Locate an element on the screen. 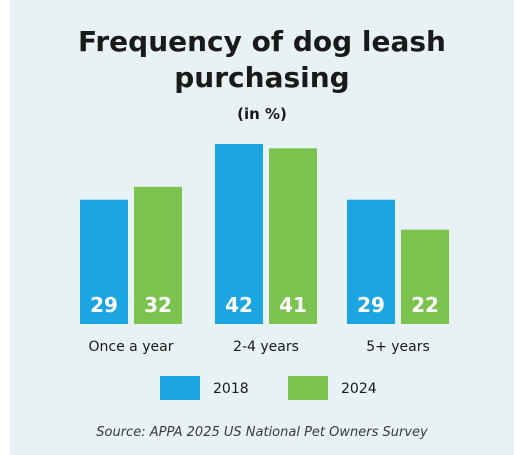  legend-label: 2024 is located at coordinates (359, 389).